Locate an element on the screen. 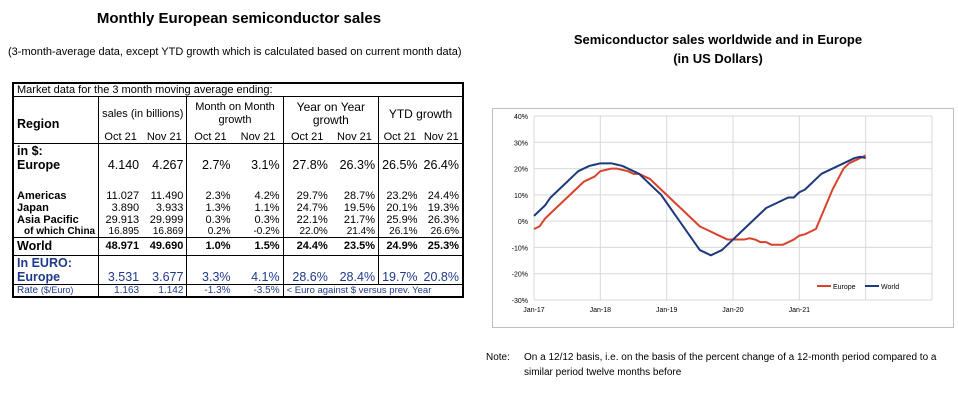 This screenshot has width=958, height=405. col-yoy: Year on Year growth is located at coordinates (330, 113).